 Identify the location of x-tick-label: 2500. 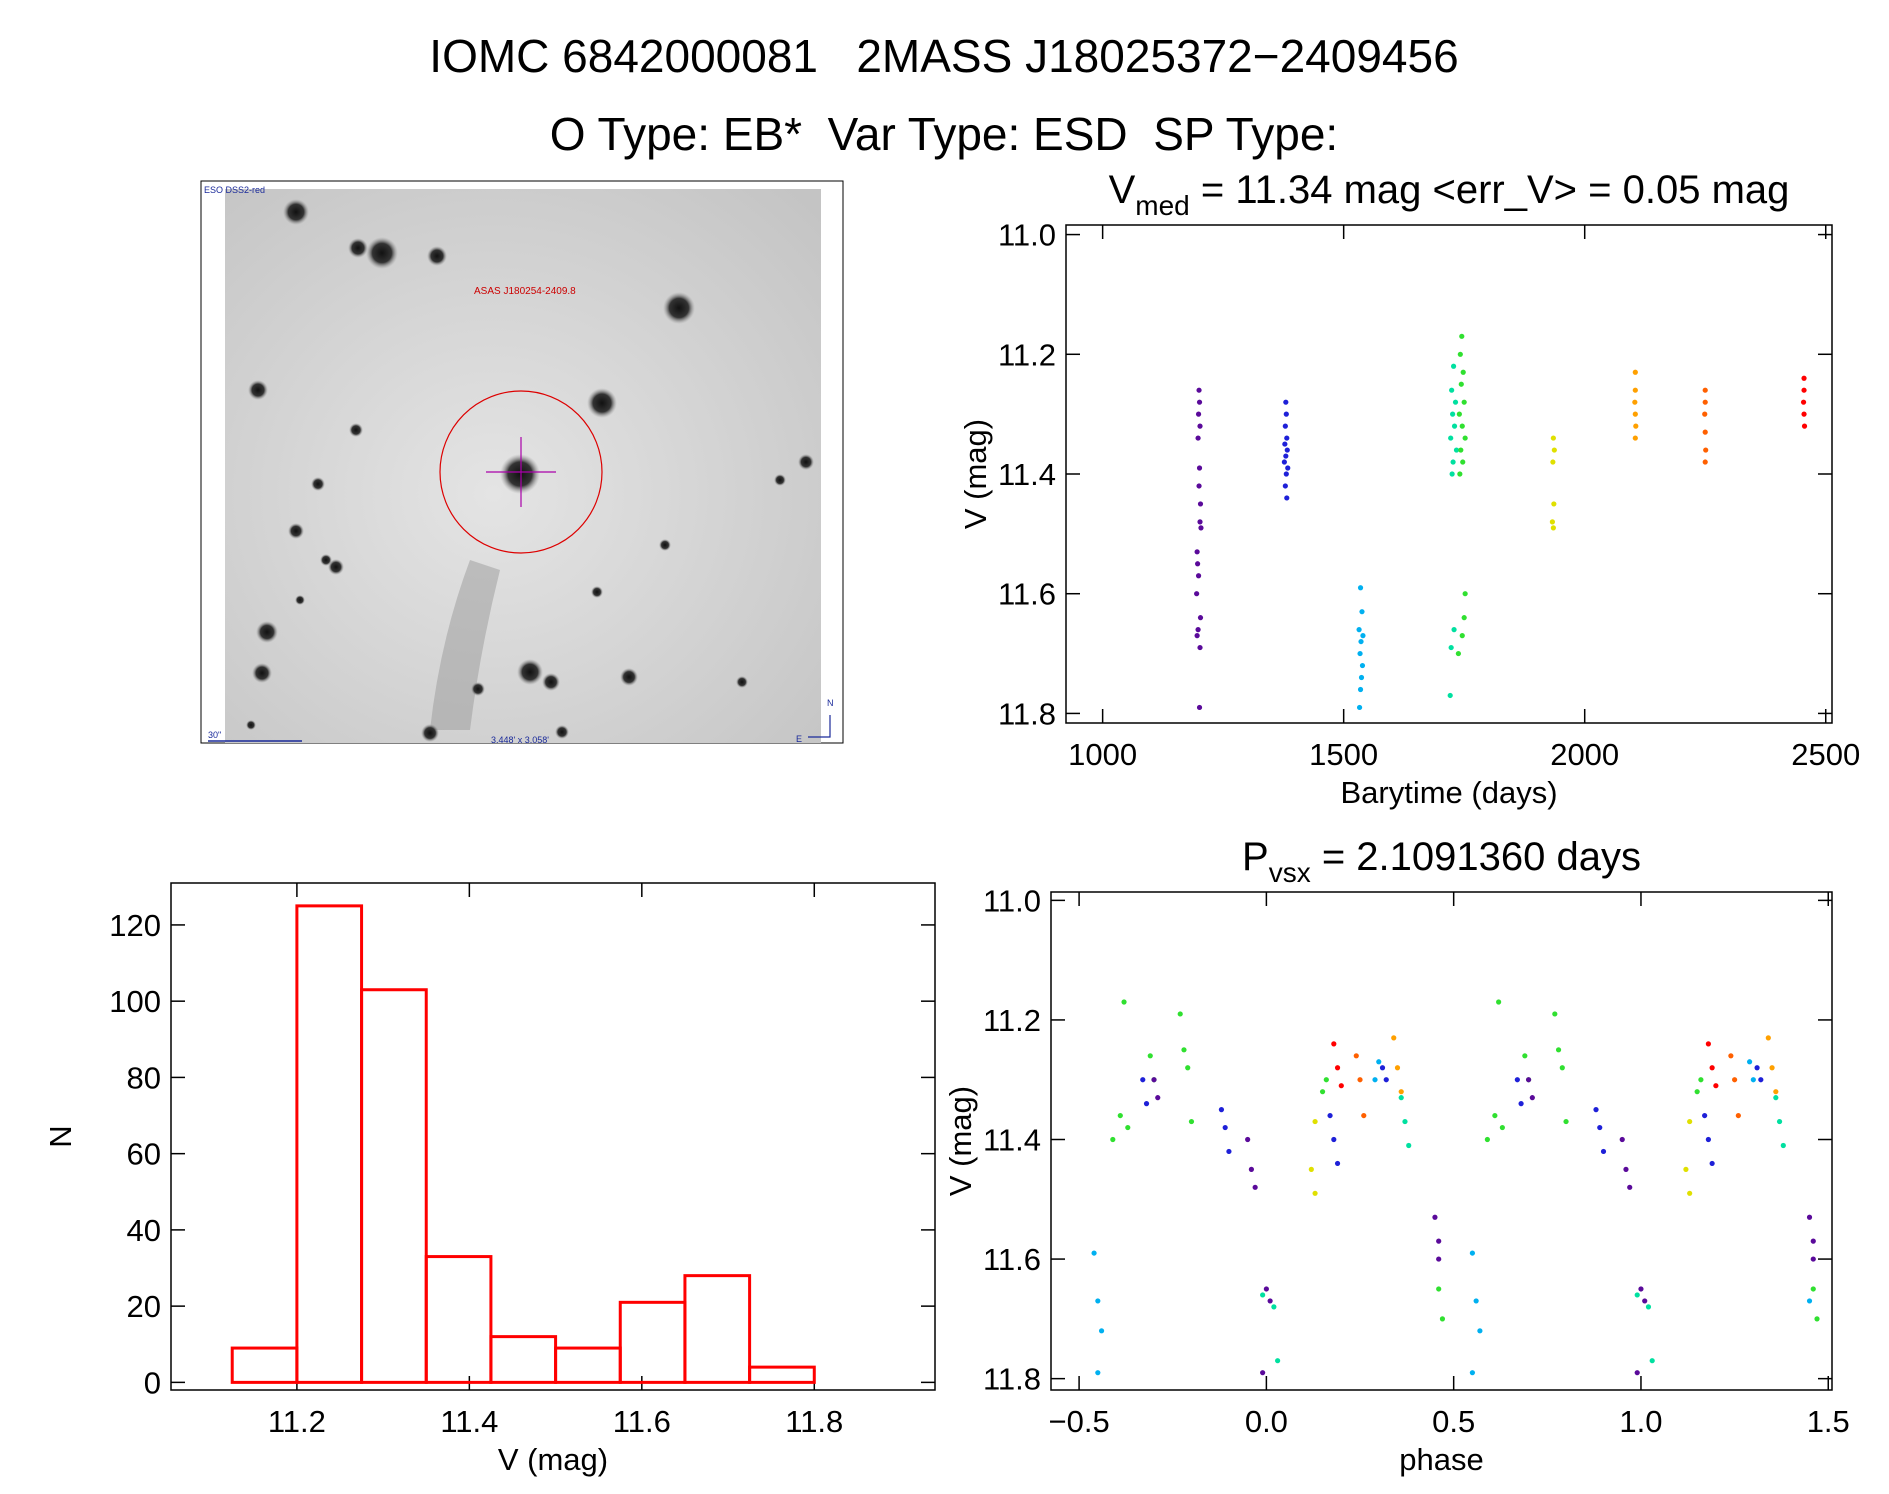
(1825, 754).